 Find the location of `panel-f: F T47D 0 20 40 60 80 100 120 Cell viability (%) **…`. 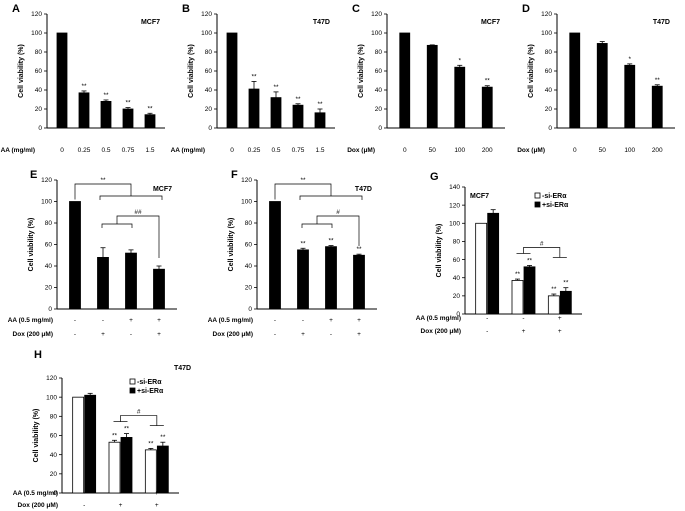

panel-f: F T47D 0 20 40 60 80 100 120 Cell viability (%) **… is located at coordinates (292, 253).